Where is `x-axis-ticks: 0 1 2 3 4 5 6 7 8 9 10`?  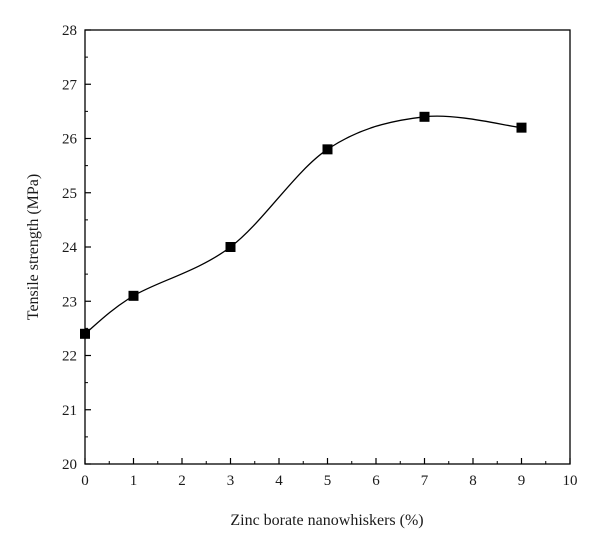 x-axis-ticks: 0 1 2 3 4 5 6 7 8 9 10 is located at coordinates (329, 473).